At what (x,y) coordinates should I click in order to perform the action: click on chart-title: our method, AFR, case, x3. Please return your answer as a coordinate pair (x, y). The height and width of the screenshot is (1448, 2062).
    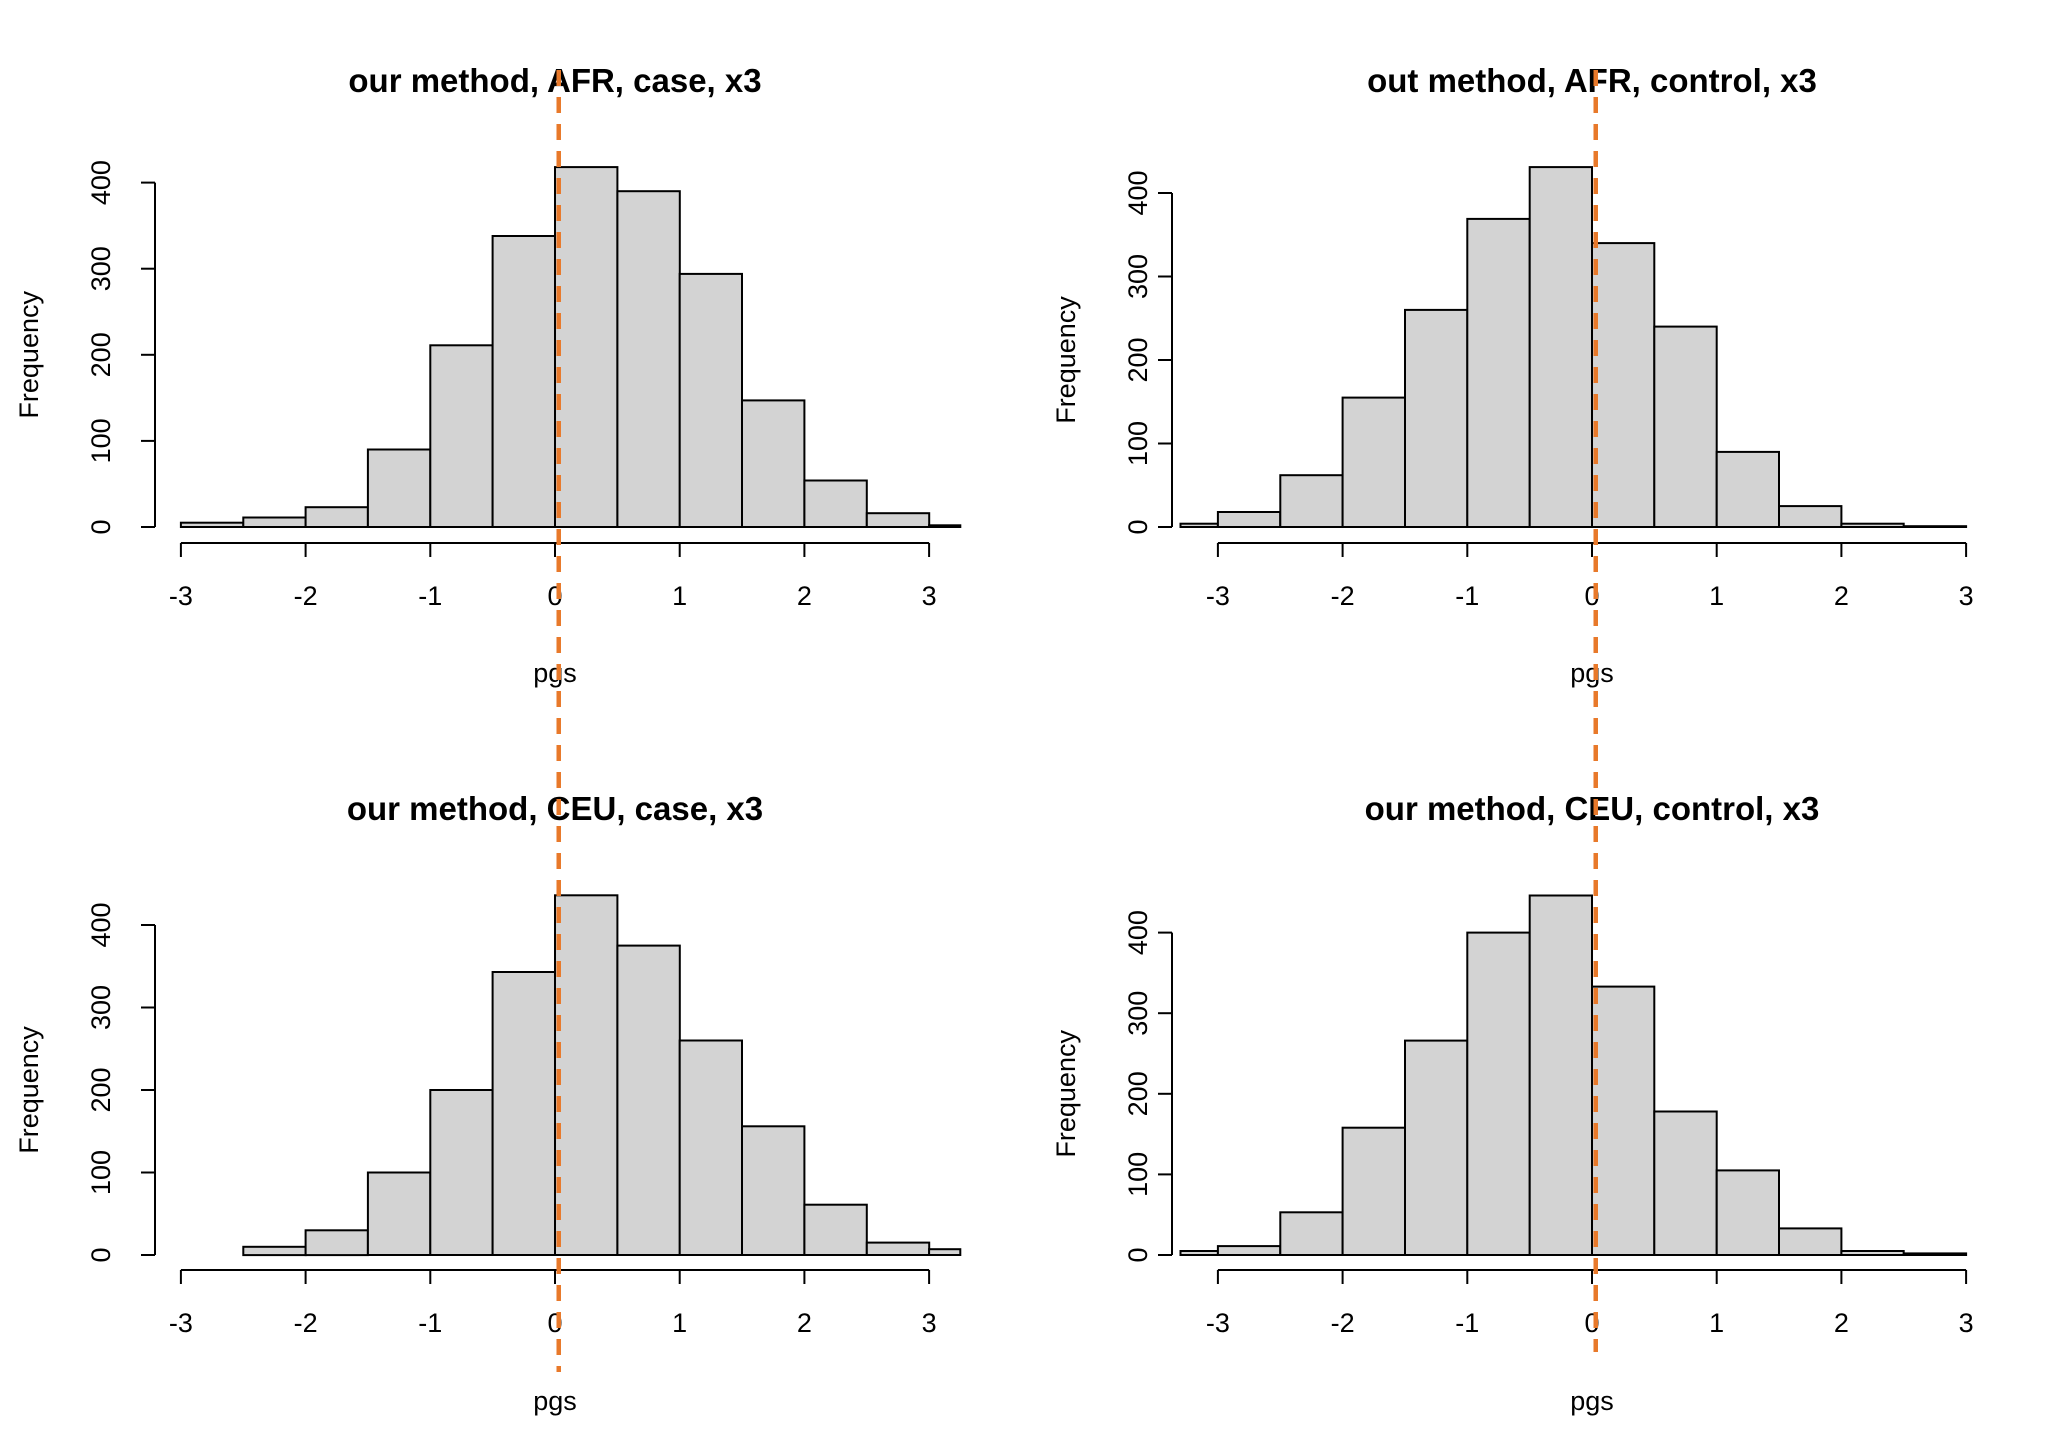
    Looking at the image, I should click on (554, 80).